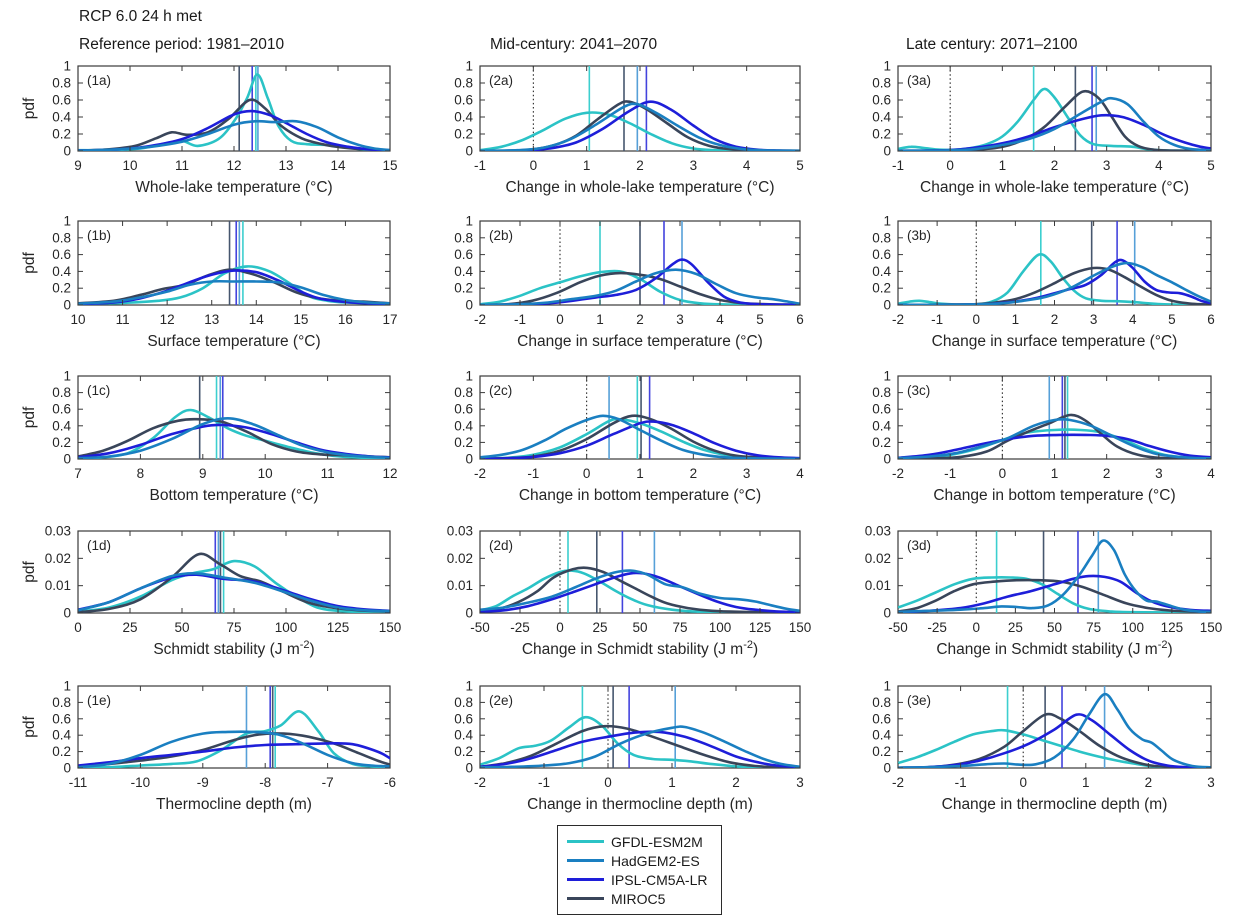 Image resolution: width=1239 pixels, height=918 pixels. I want to click on x-tick-label: 17, so click(389, 319).